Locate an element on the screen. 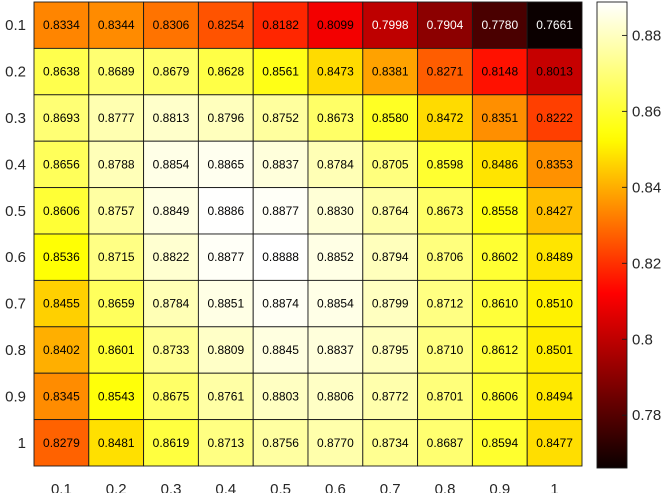 The width and height of the screenshot is (664, 493). cell-value-label: 0.8494 is located at coordinates (554, 396).